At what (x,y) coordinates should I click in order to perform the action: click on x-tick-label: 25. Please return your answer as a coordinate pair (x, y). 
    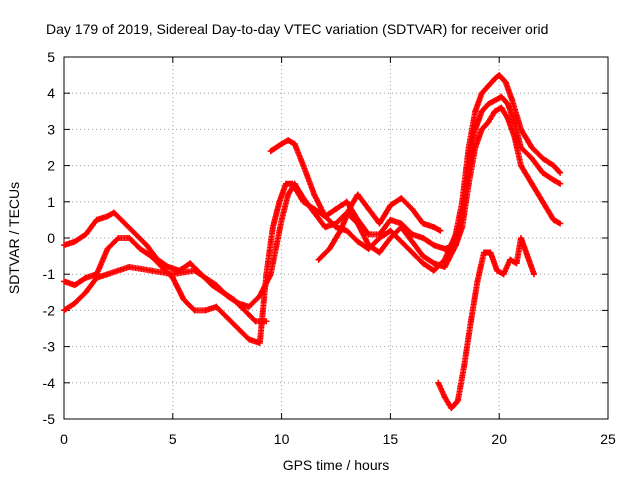
    Looking at the image, I should click on (608, 439).